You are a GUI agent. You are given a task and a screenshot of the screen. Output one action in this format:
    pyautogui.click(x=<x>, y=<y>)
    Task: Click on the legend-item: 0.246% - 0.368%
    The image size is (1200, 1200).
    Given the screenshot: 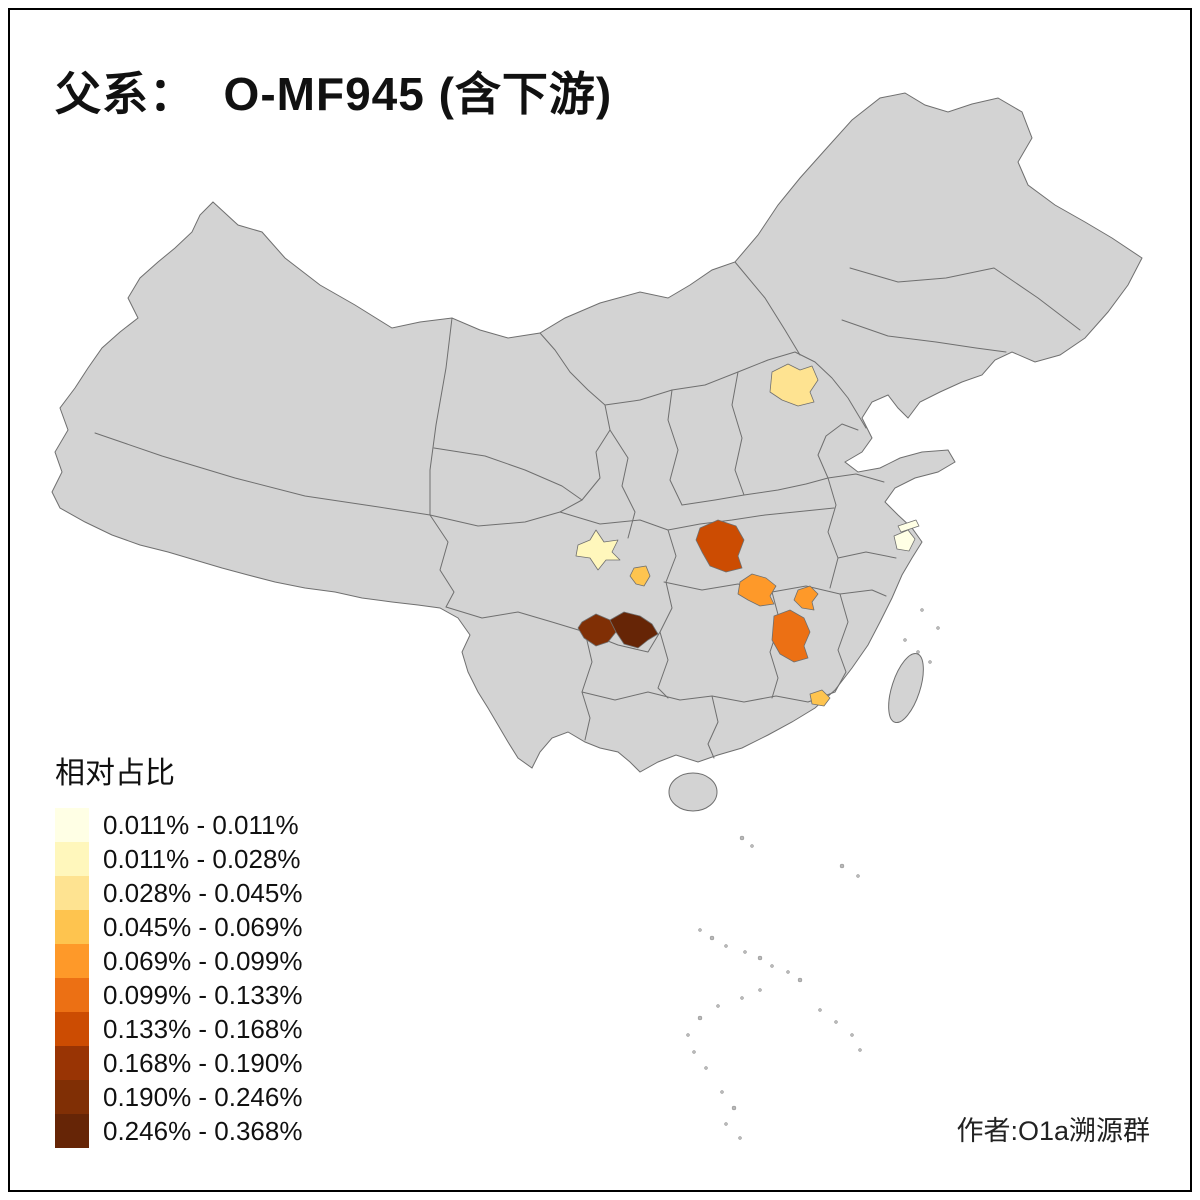 What is the action you would take?
    pyautogui.click(x=178, y=1131)
    